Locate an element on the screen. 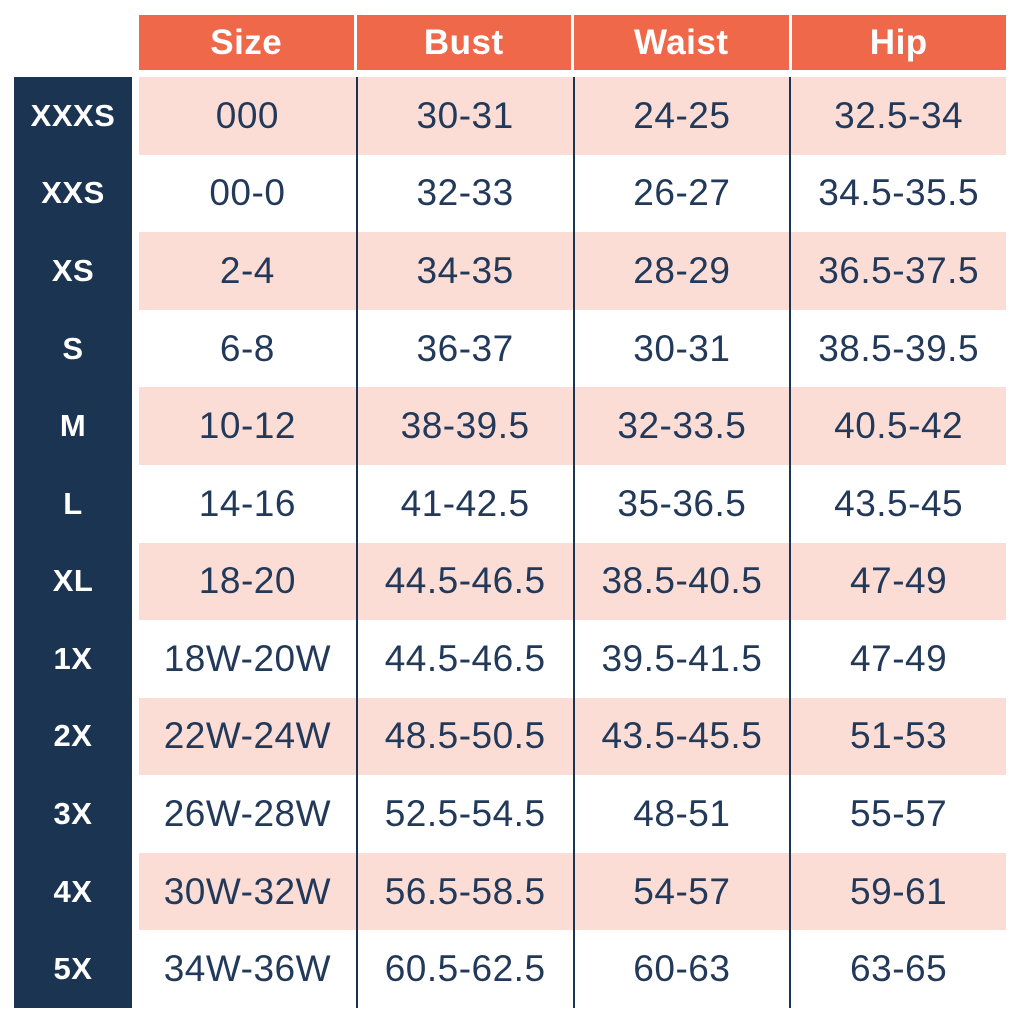 The image size is (1024, 1024). table-cell: 52.5-54.5 is located at coordinates (464, 814).